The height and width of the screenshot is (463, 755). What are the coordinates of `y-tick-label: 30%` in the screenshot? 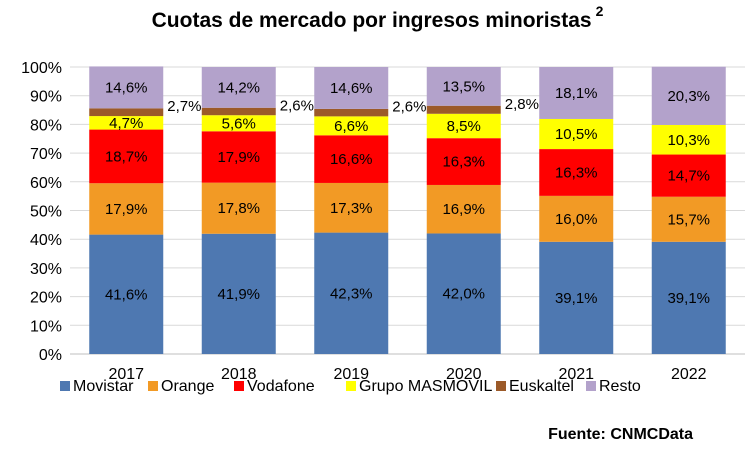 It's located at (46, 269).